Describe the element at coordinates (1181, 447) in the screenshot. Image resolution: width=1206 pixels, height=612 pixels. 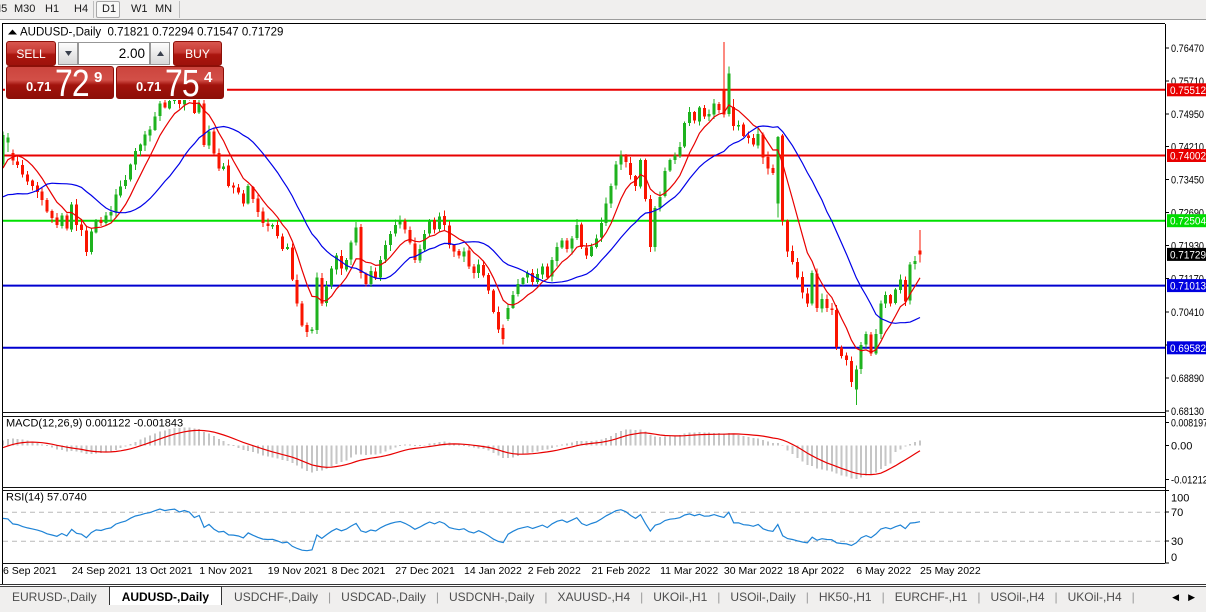
I see `svg-text: 0.00` at that location.